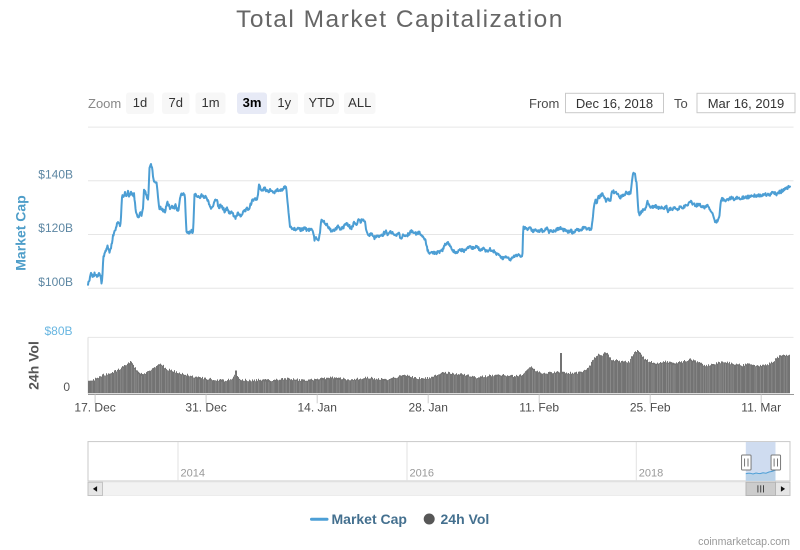 This screenshot has width=800, height=550. I want to click on svg-text: 2014, so click(193, 474).